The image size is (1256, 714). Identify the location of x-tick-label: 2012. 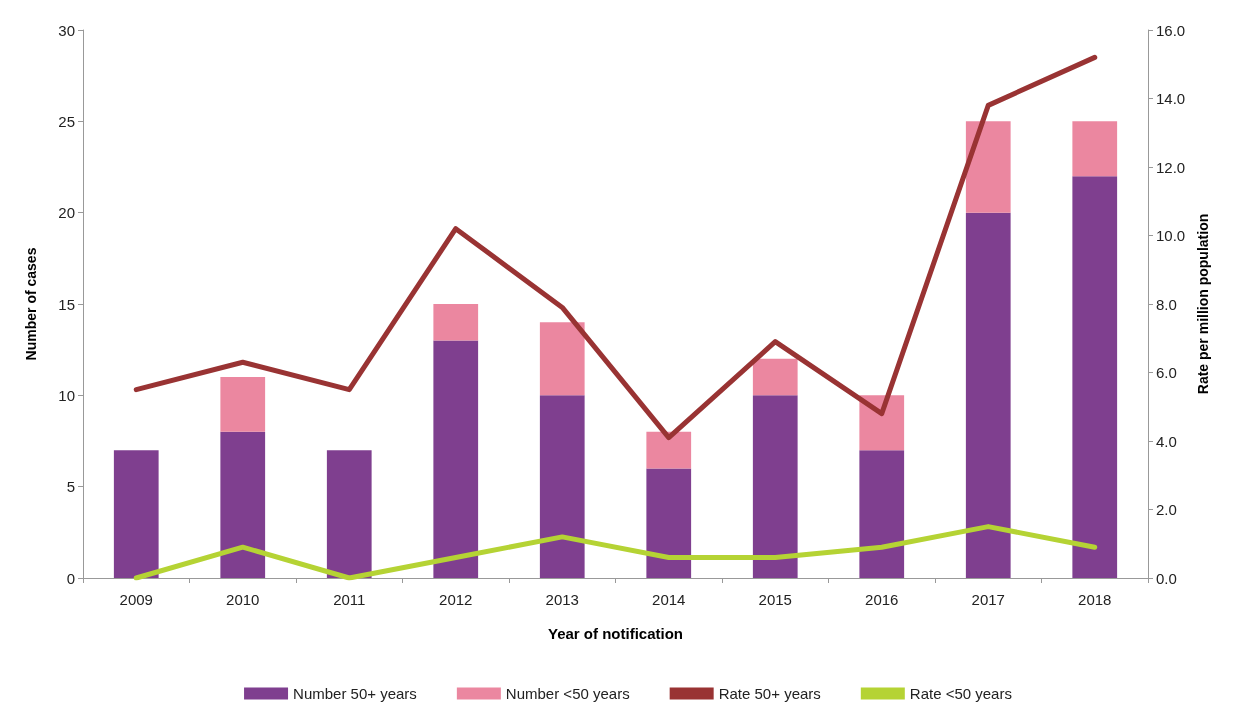
(456, 599).